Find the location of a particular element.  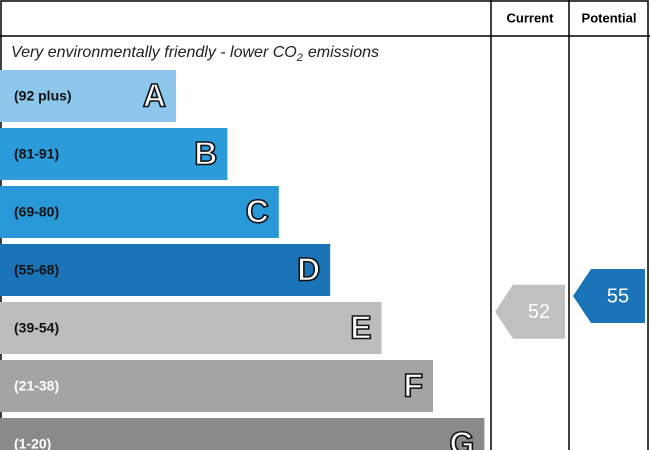

potential-header: Potential is located at coordinates (609, 17).